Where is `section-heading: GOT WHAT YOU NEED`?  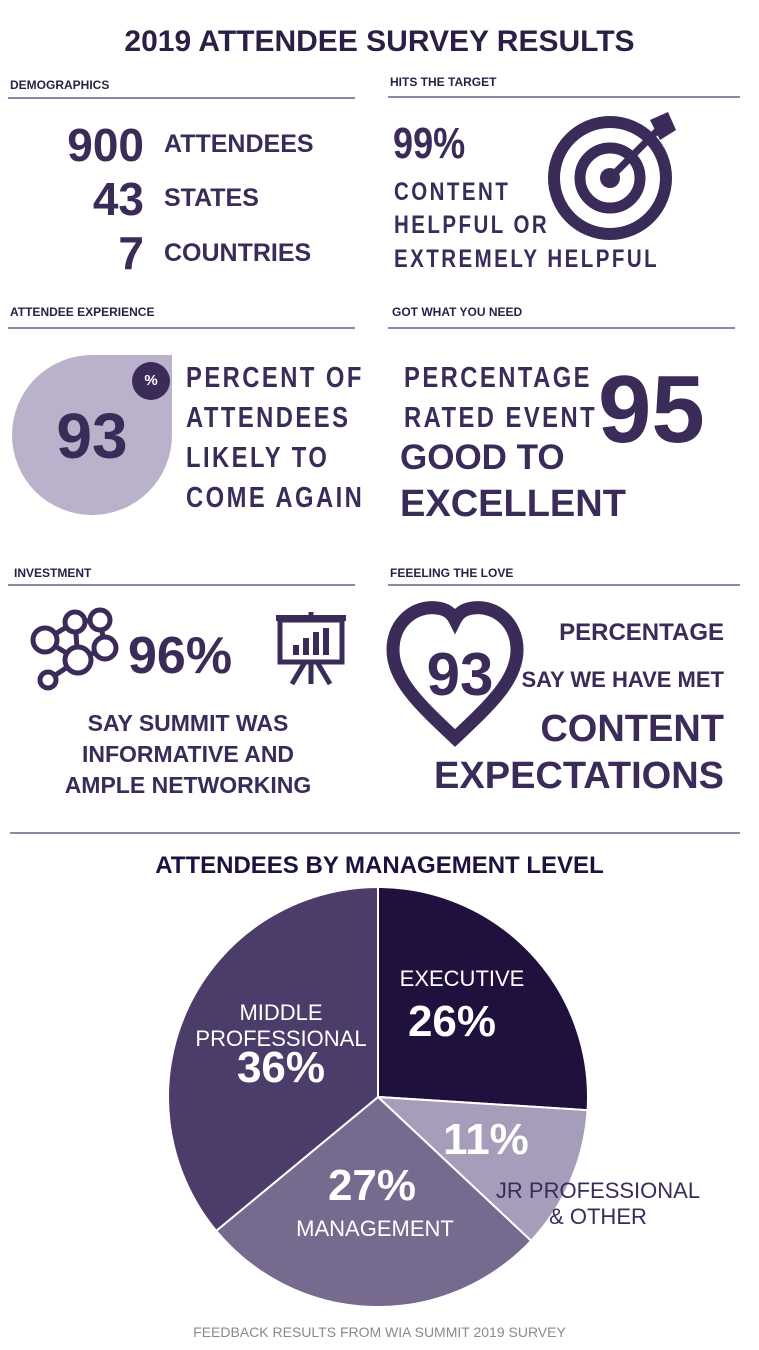
section-heading: GOT WHAT YOU NEED is located at coordinates (457, 312).